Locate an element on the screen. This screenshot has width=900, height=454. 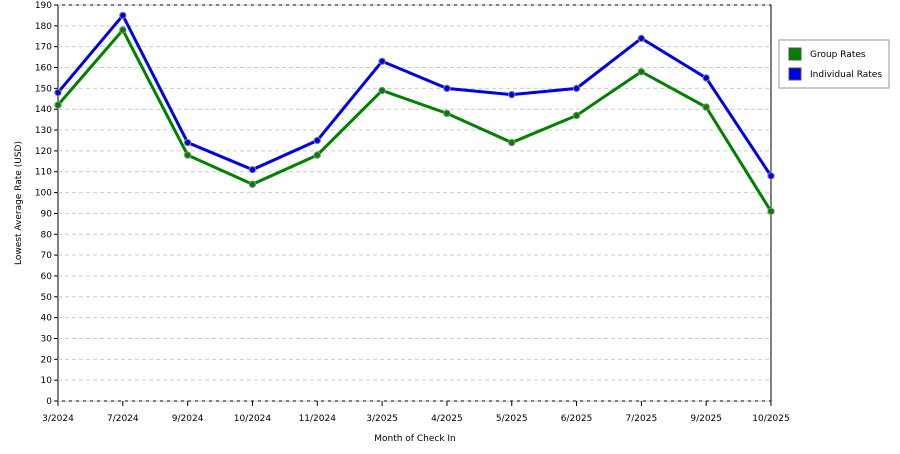
legend: Group Rates Individual Rates is located at coordinates (834, 64).